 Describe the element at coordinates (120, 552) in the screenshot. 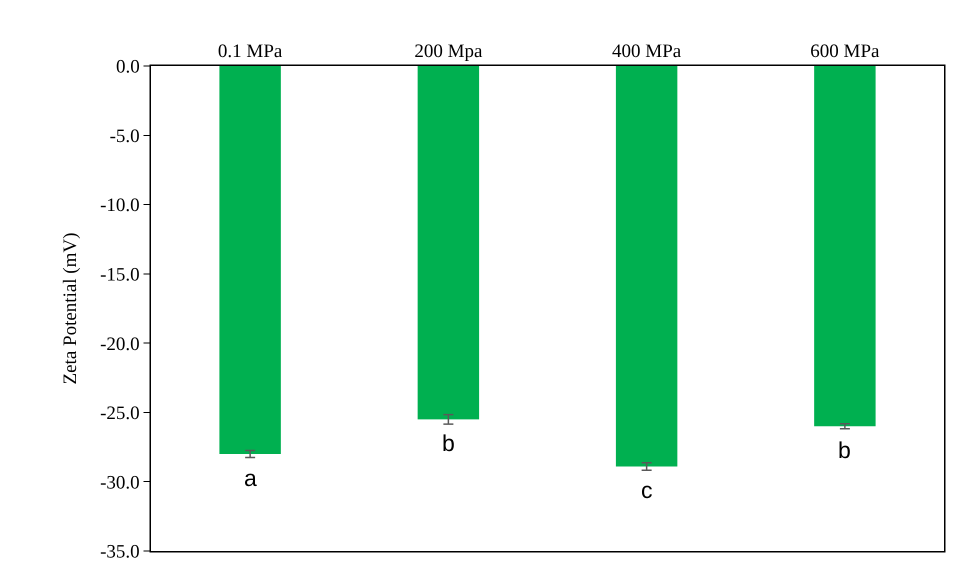

I see `y-tick-label: -35.0` at that location.